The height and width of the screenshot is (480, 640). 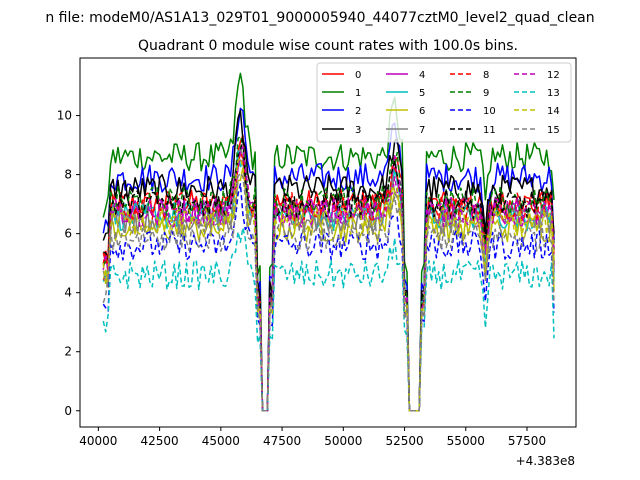 I want to click on x-tick-label: 55000, so click(x=466, y=441).